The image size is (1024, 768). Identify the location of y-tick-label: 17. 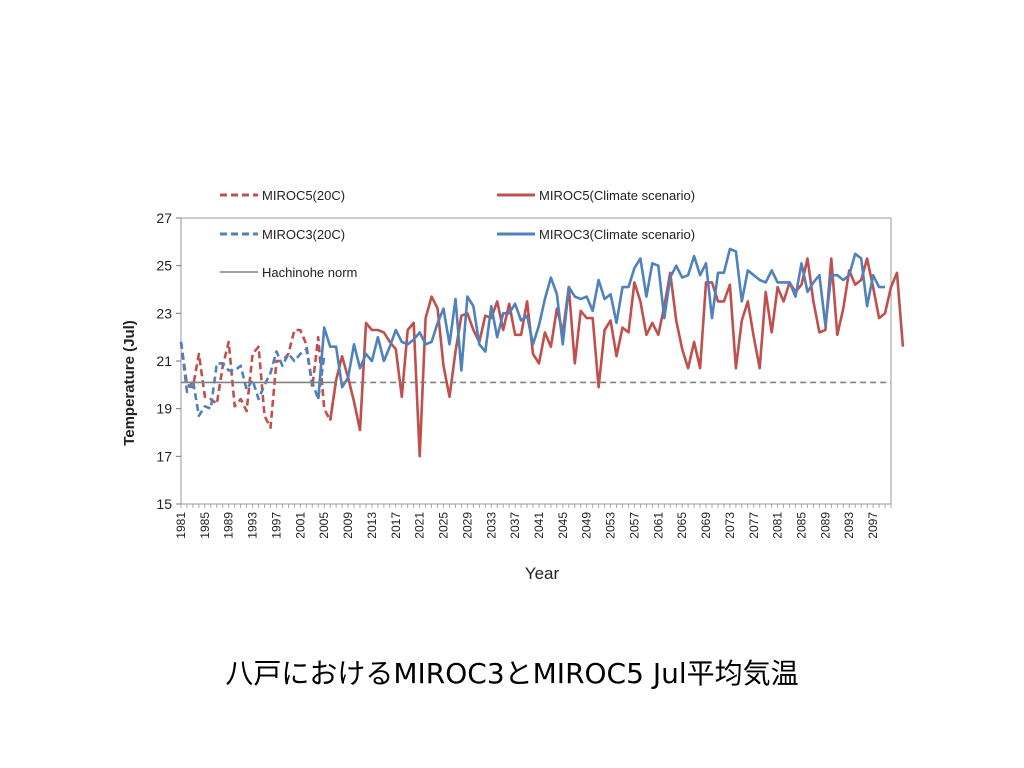
(164, 456).